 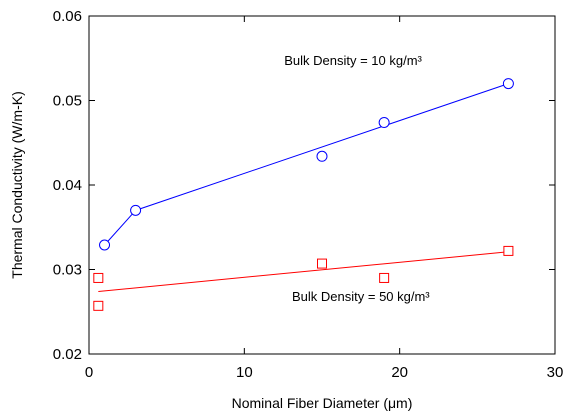 I want to click on x-axis-label: Nominal Fiber Diameter (μm), so click(x=322, y=403).